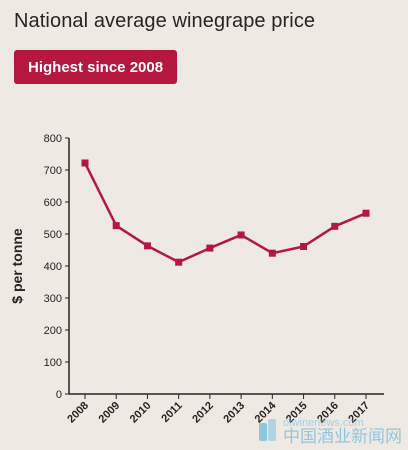  What do you see at coordinates (165, 21) in the screenshot?
I see `chart-title: National average winegrape price` at bounding box center [165, 21].